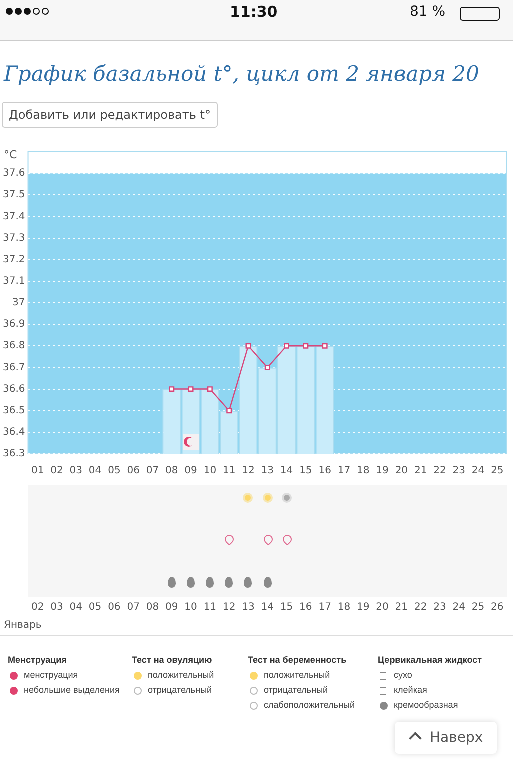 Image resolution: width=513 pixels, height=770 pixels. Describe the element at coordinates (403, 675) in the screenshot. I see `text: сухо` at that location.